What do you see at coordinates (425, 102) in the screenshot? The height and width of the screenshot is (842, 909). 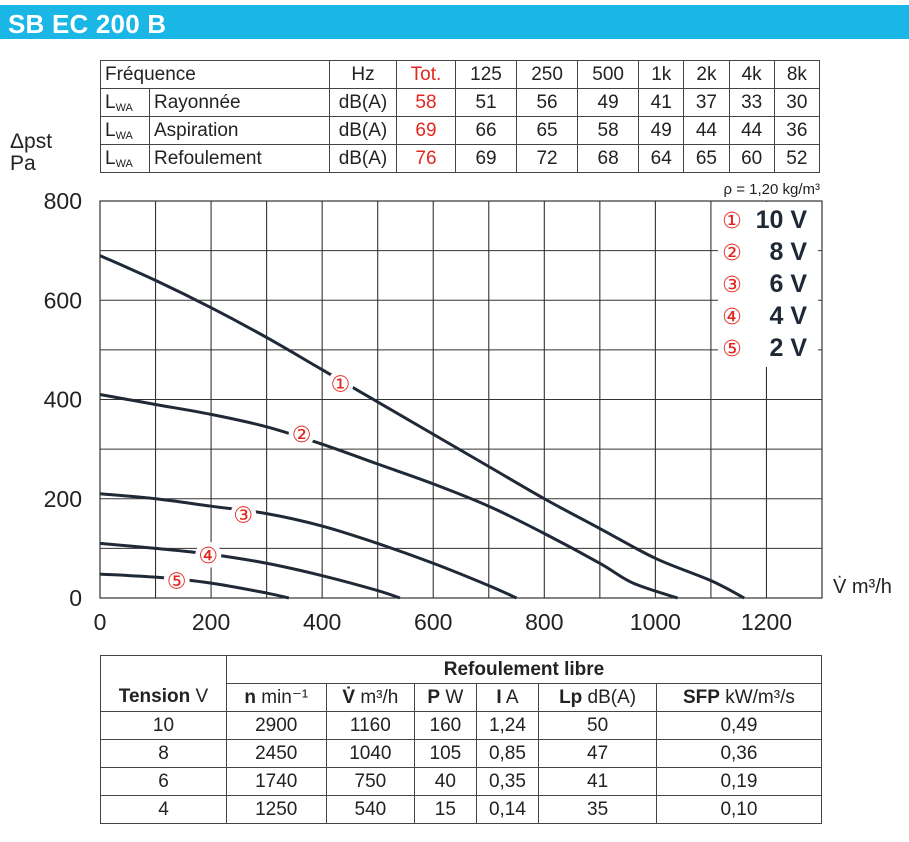 I see `noise-row-total: 58` at bounding box center [425, 102].